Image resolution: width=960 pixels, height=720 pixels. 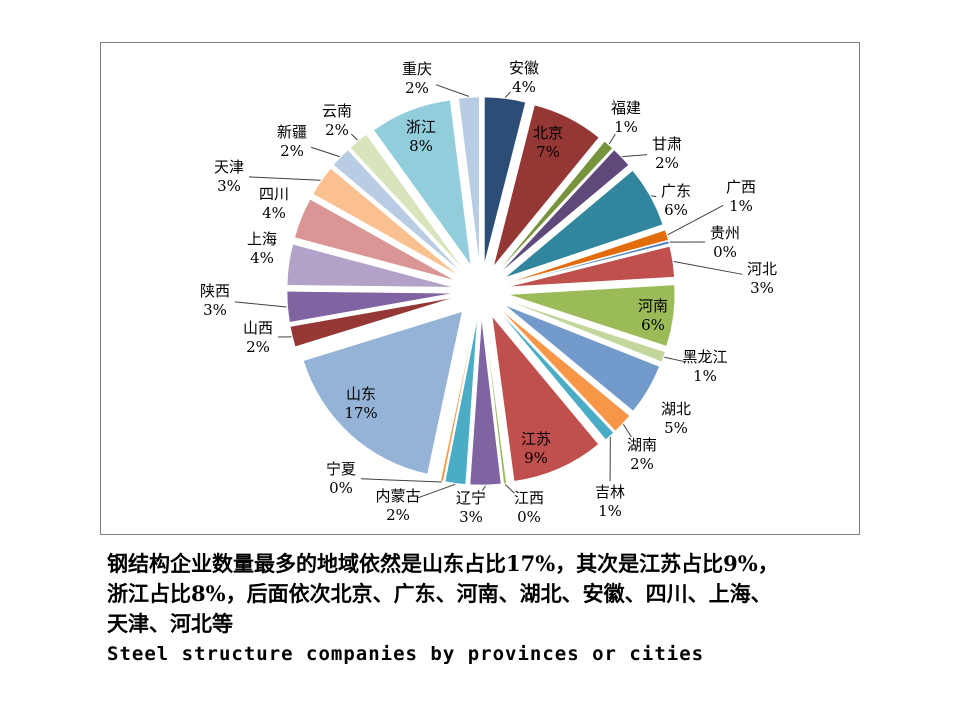 I want to click on slice-label-吉林: 吉林 1%, so click(x=610, y=501).